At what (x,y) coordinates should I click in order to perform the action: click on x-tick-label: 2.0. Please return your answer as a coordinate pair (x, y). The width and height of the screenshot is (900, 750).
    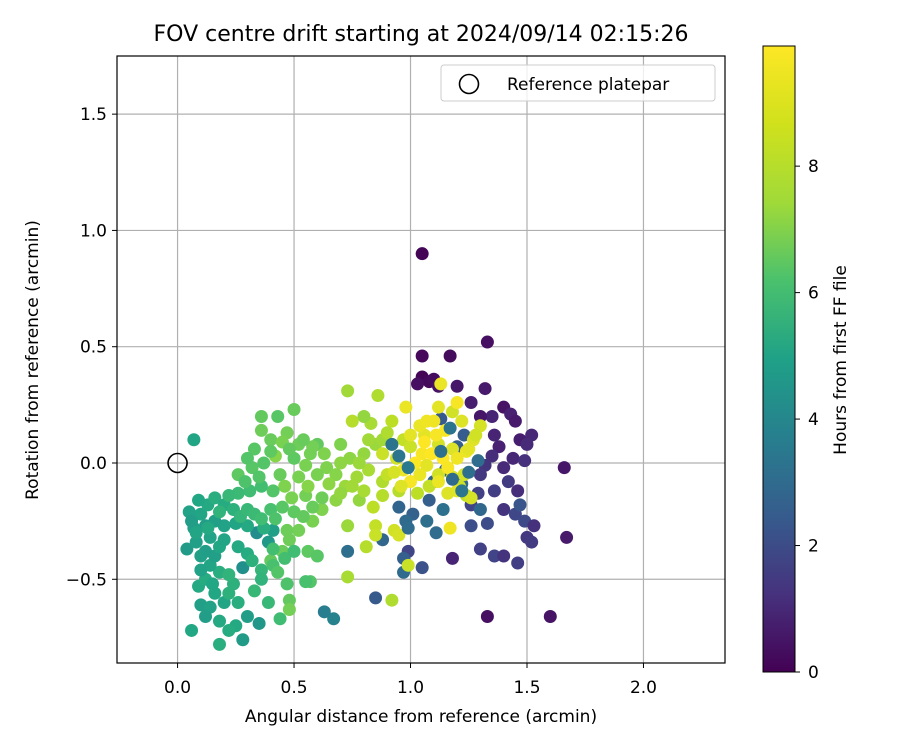
    Looking at the image, I should click on (643, 688).